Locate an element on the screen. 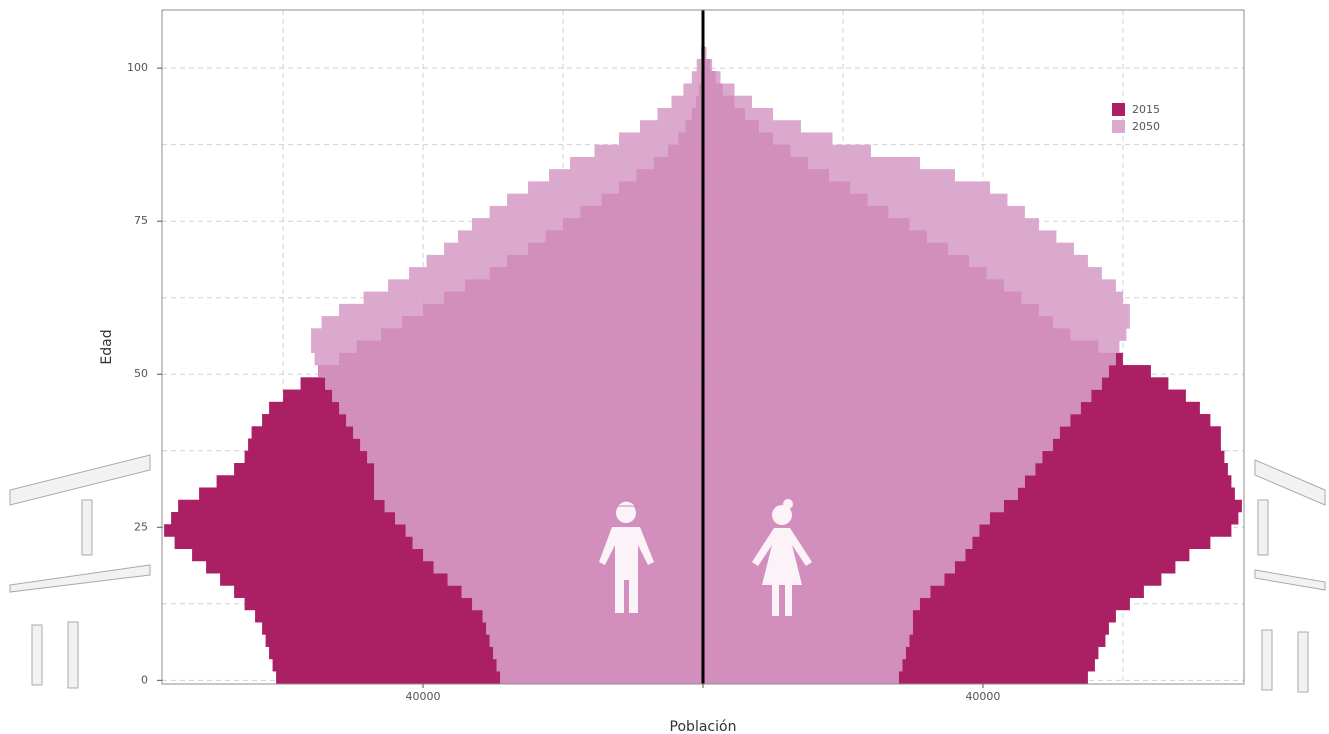  y-axis-title: Edad is located at coordinates (107, 346).